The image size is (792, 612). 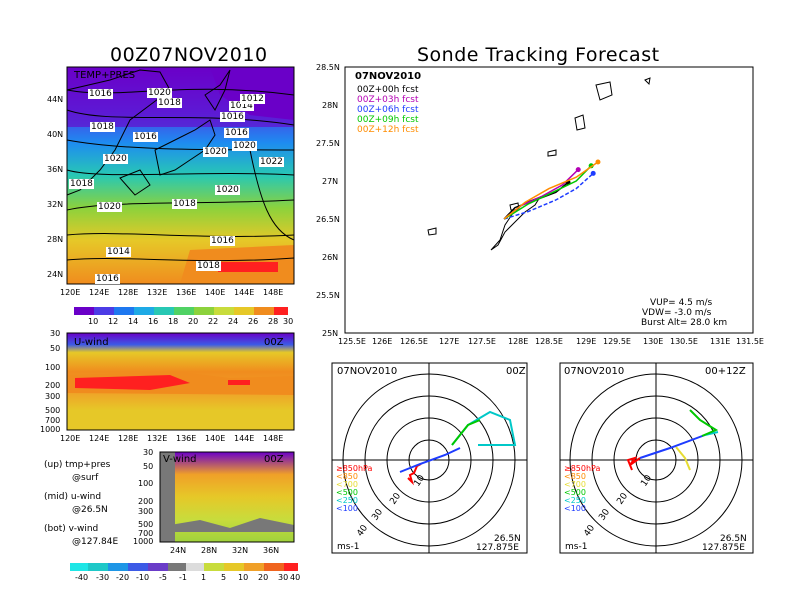 I want to click on hodo2-legend-item: <700, so click(x=575, y=484).